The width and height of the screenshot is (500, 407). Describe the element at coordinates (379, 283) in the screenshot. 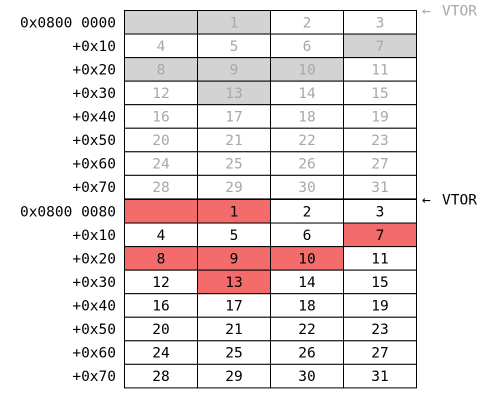

I see `cell-value: 15` at that location.